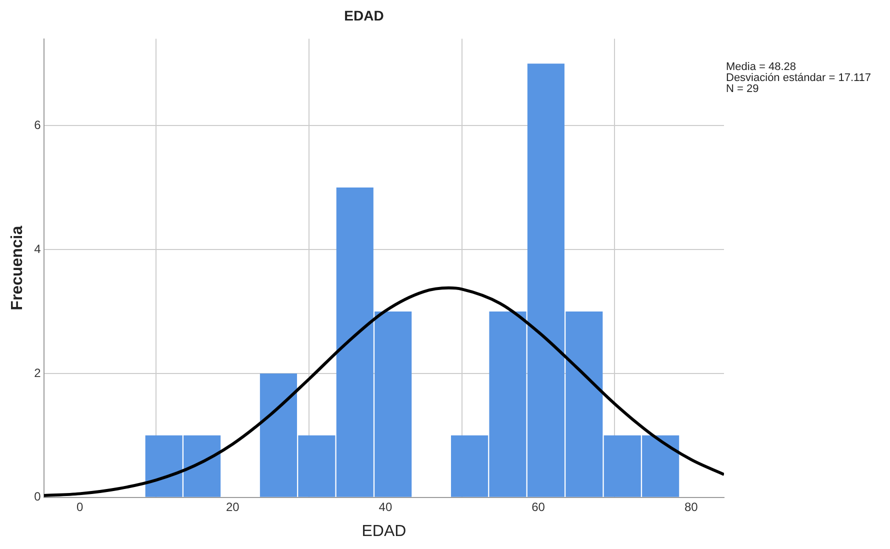 The width and height of the screenshot is (890, 549). What do you see at coordinates (364, 15) in the screenshot?
I see `chart-title: EDAD` at bounding box center [364, 15].